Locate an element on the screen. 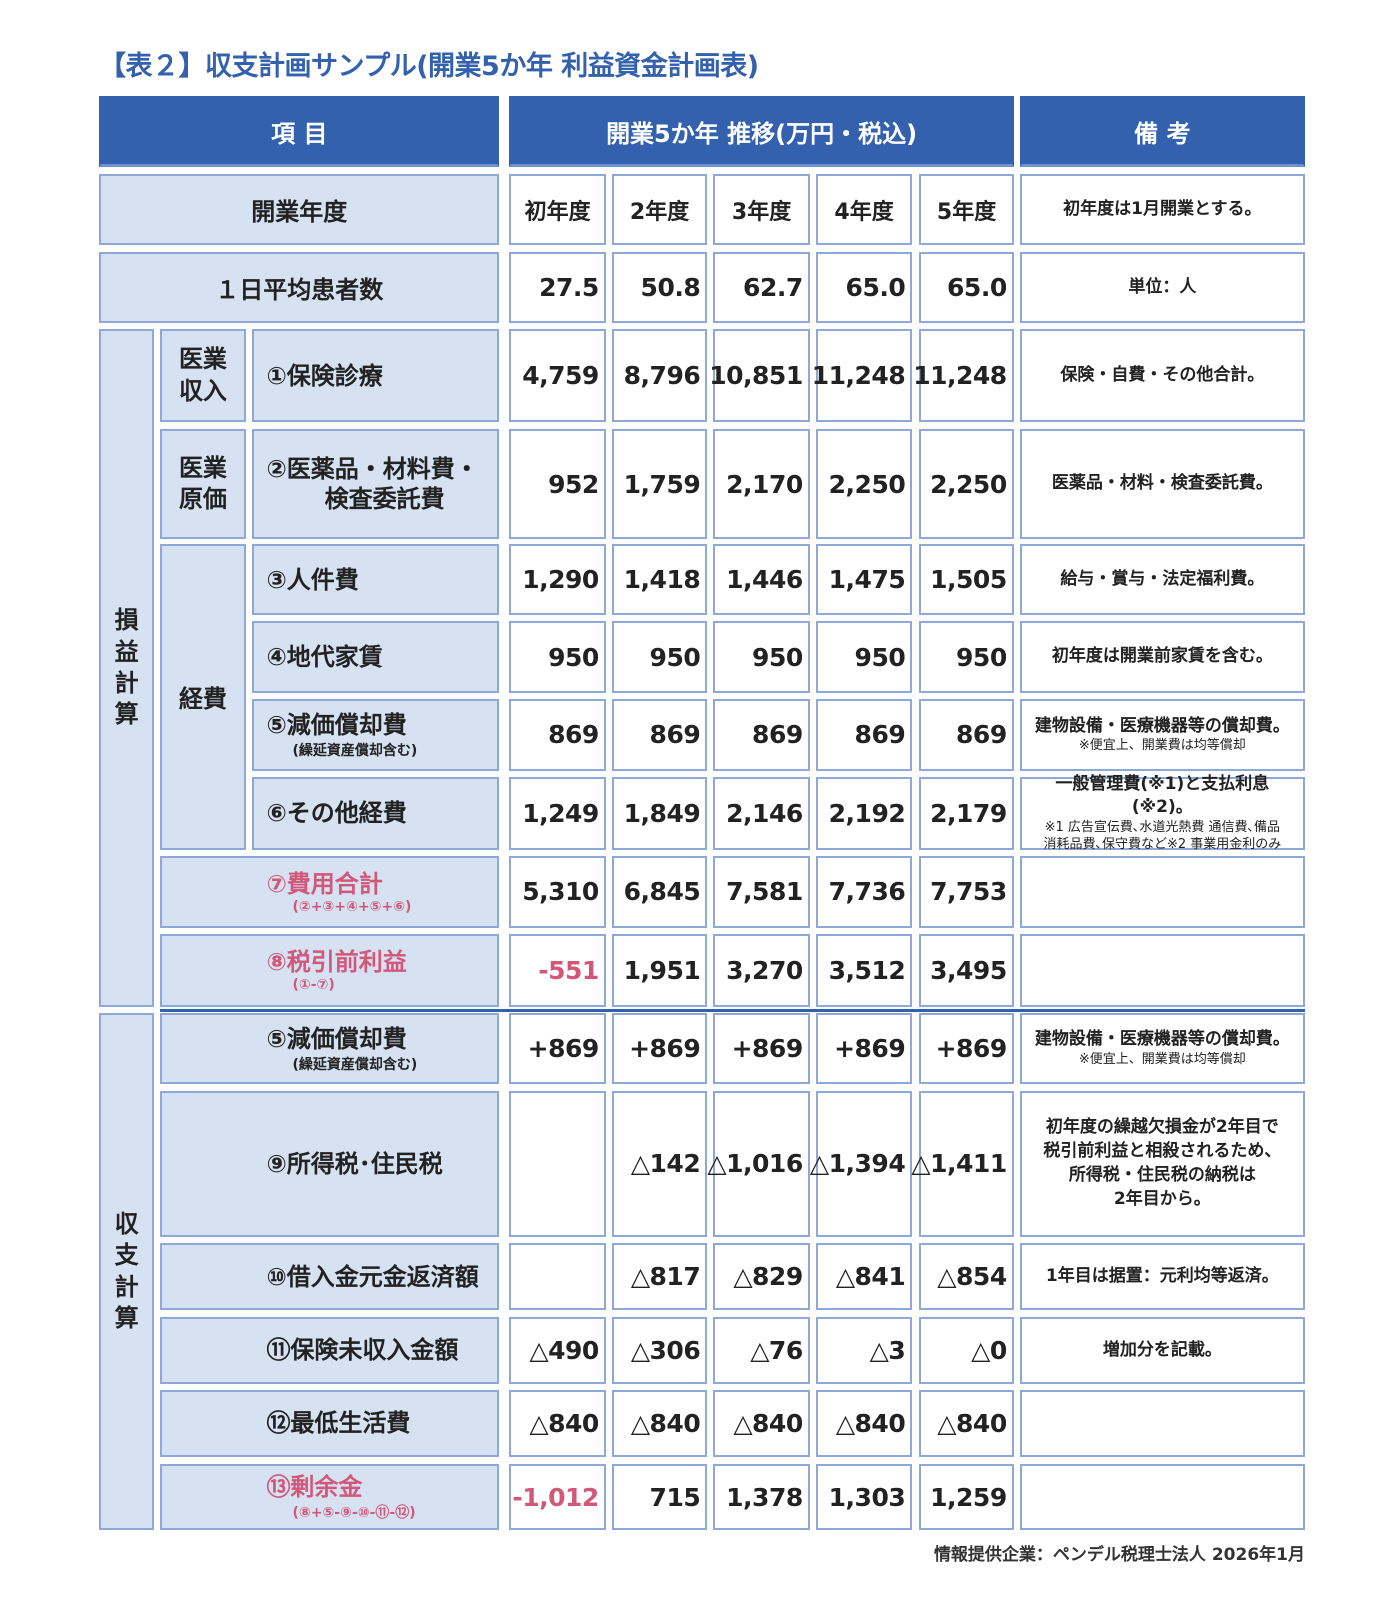 The height and width of the screenshot is (1600, 1400). row-value: 8,796 is located at coordinates (659, 376).